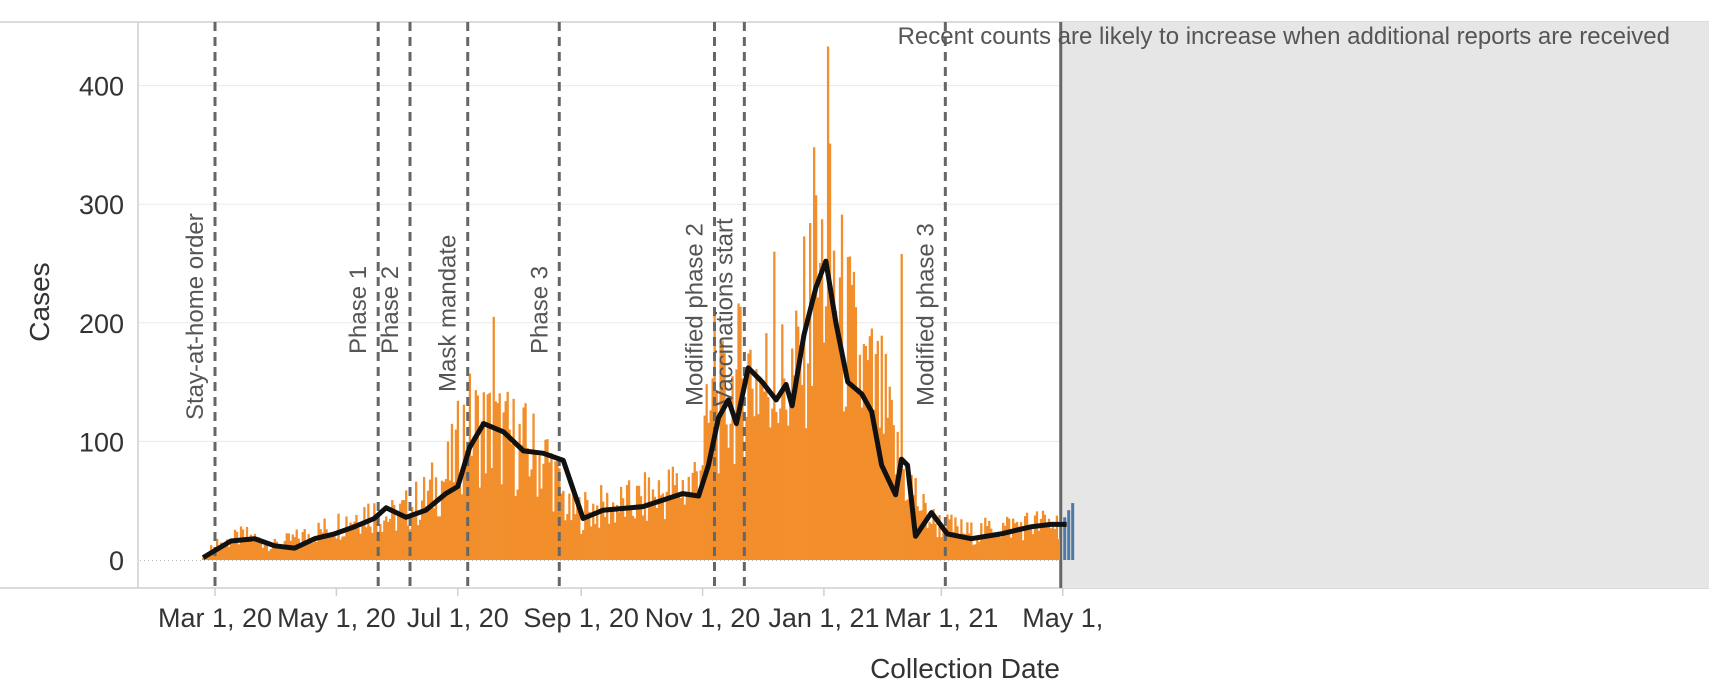 Image resolution: width=1709 pixels, height=688 pixels. I want to click on event-label: Stay-at-home order, so click(195, 316).